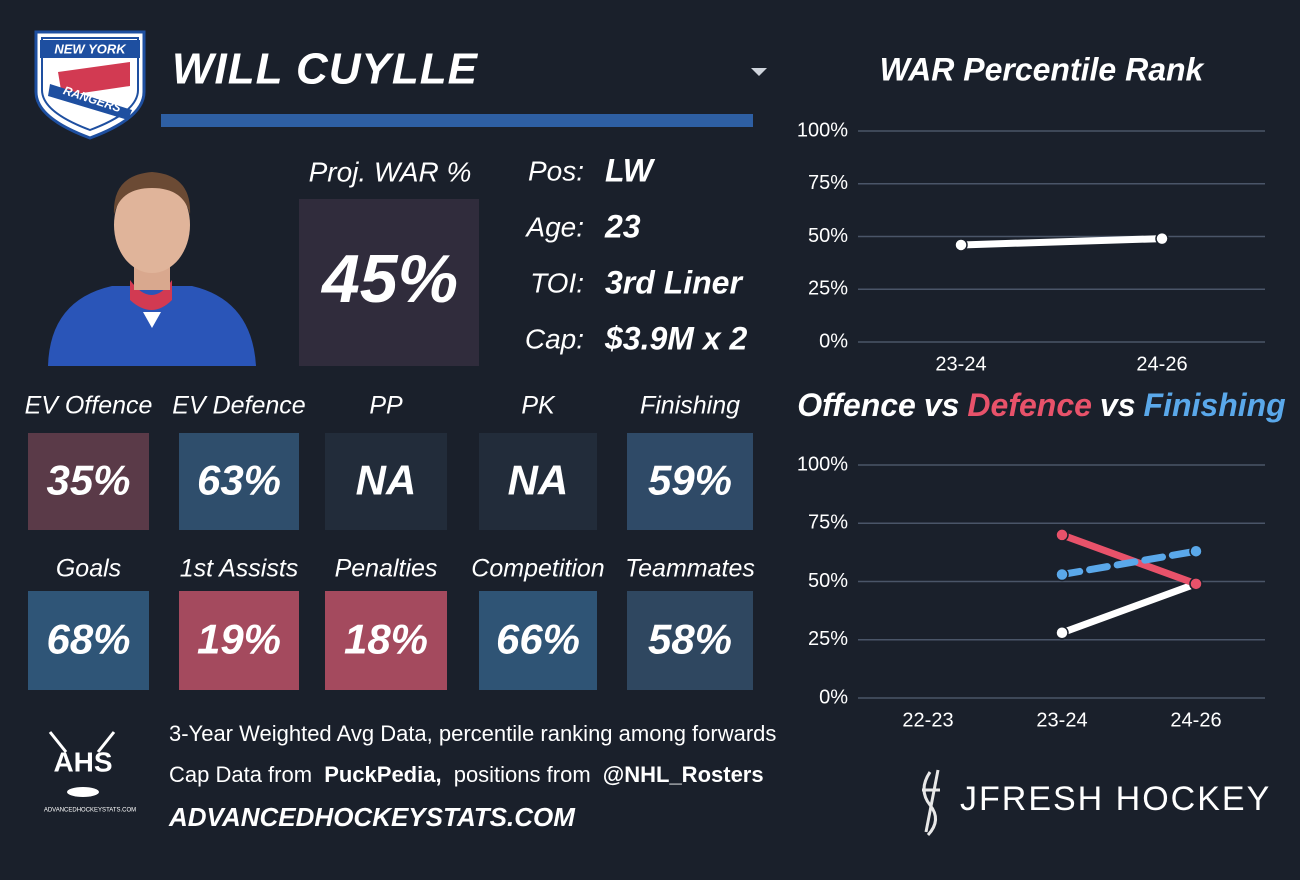  What do you see at coordinates (927, 720) in the screenshot?
I see `x-tick-label: 22-23` at bounding box center [927, 720].